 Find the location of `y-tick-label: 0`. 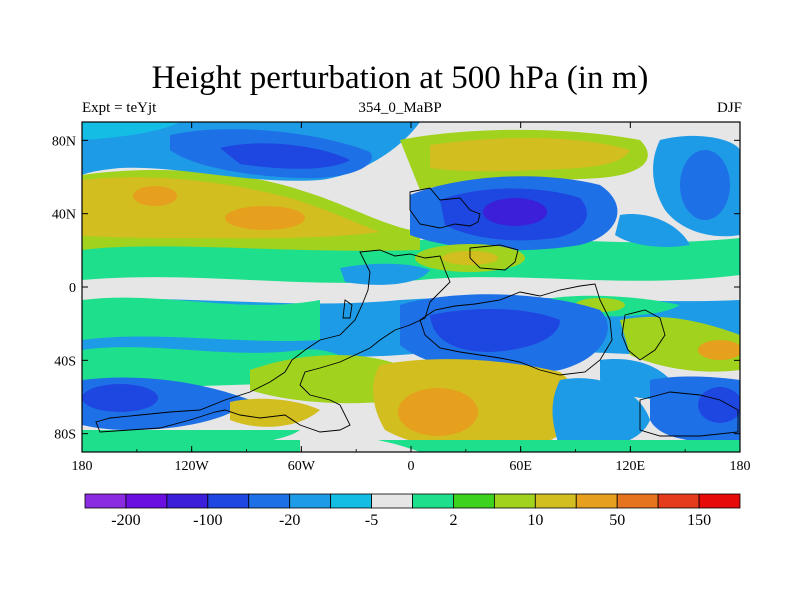

y-tick-label: 0 is located at coordinates (72, 288).